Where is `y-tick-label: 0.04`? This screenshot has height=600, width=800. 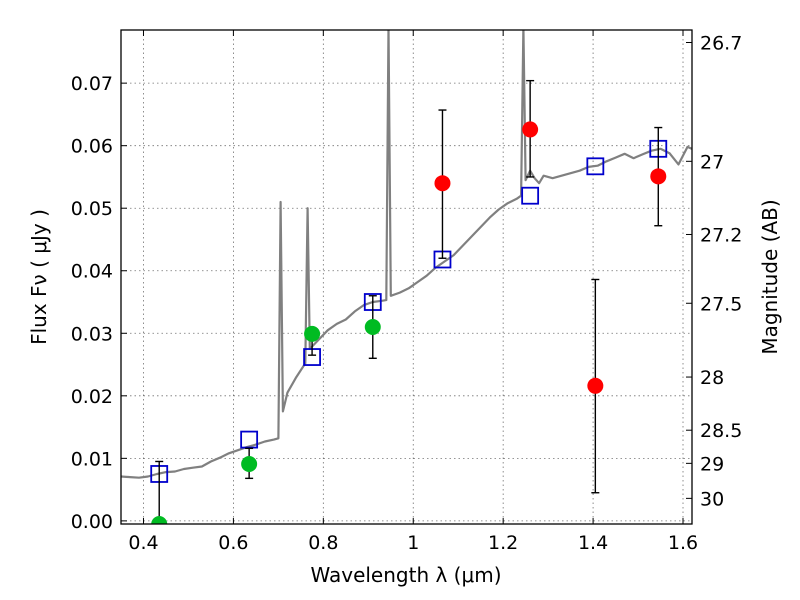
y-tick-label: 0.04 is located at coordinates (92, 272).